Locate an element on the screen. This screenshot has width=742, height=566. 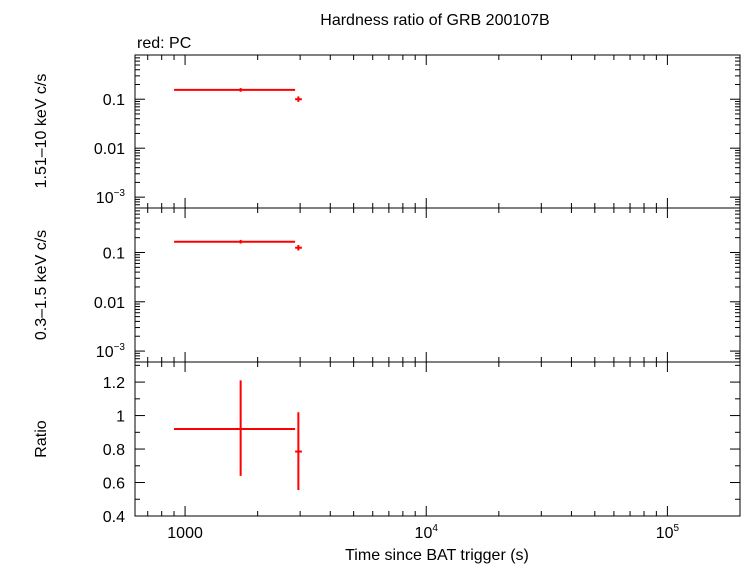
soft-band-y-tick-label: 0.1 is located at coordinates (114, 254).